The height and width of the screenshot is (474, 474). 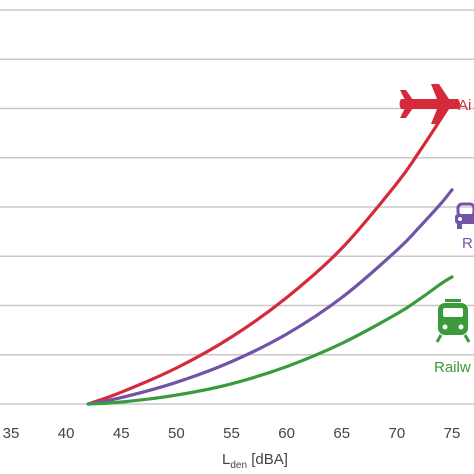 What do you see at coordinates (467, 243) in the screenshot?
I see `series-label-car: R` at bounding box center [467, 243].